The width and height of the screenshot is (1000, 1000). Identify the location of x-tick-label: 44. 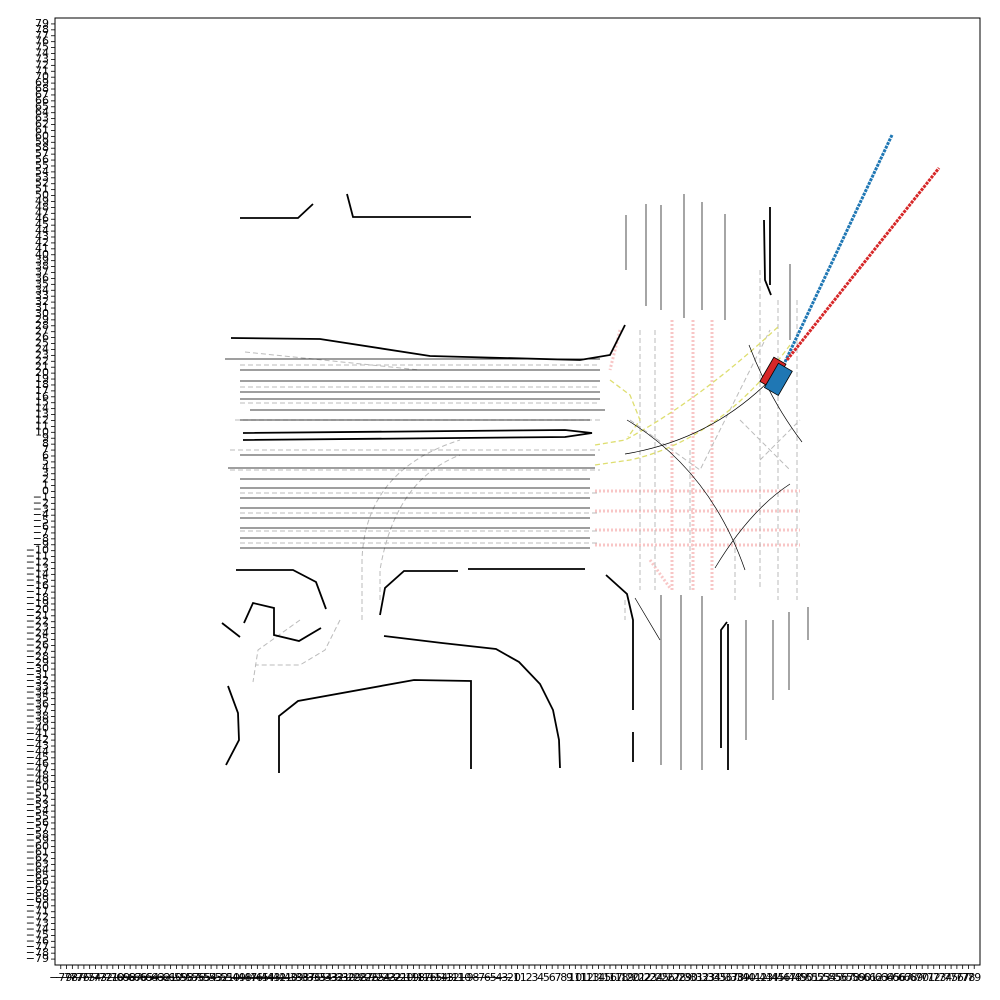
(772, 977).